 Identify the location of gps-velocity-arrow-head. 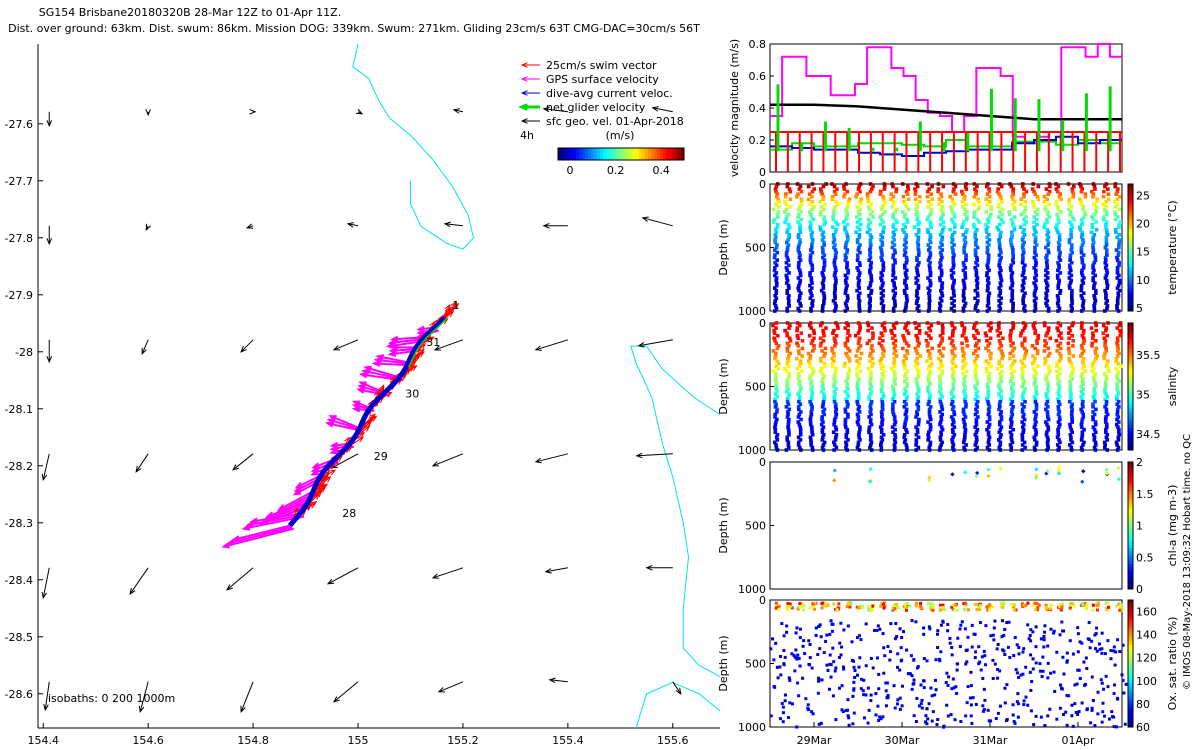
(277, 514).